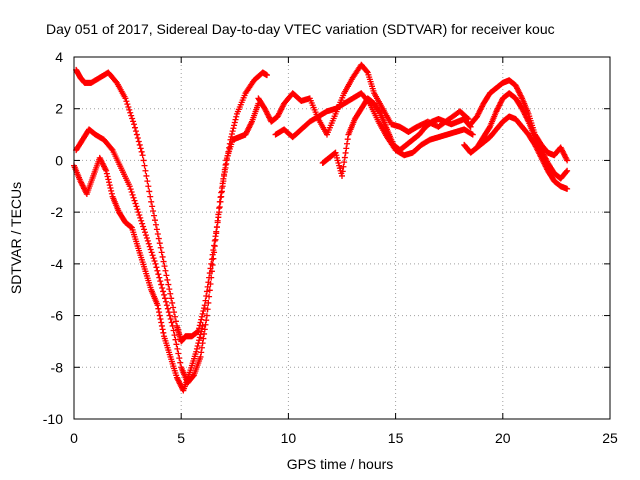  What do you see at coordinates (138, 274) in the screenshot?
I see `series-track-c` at bounding box center [138, 274].